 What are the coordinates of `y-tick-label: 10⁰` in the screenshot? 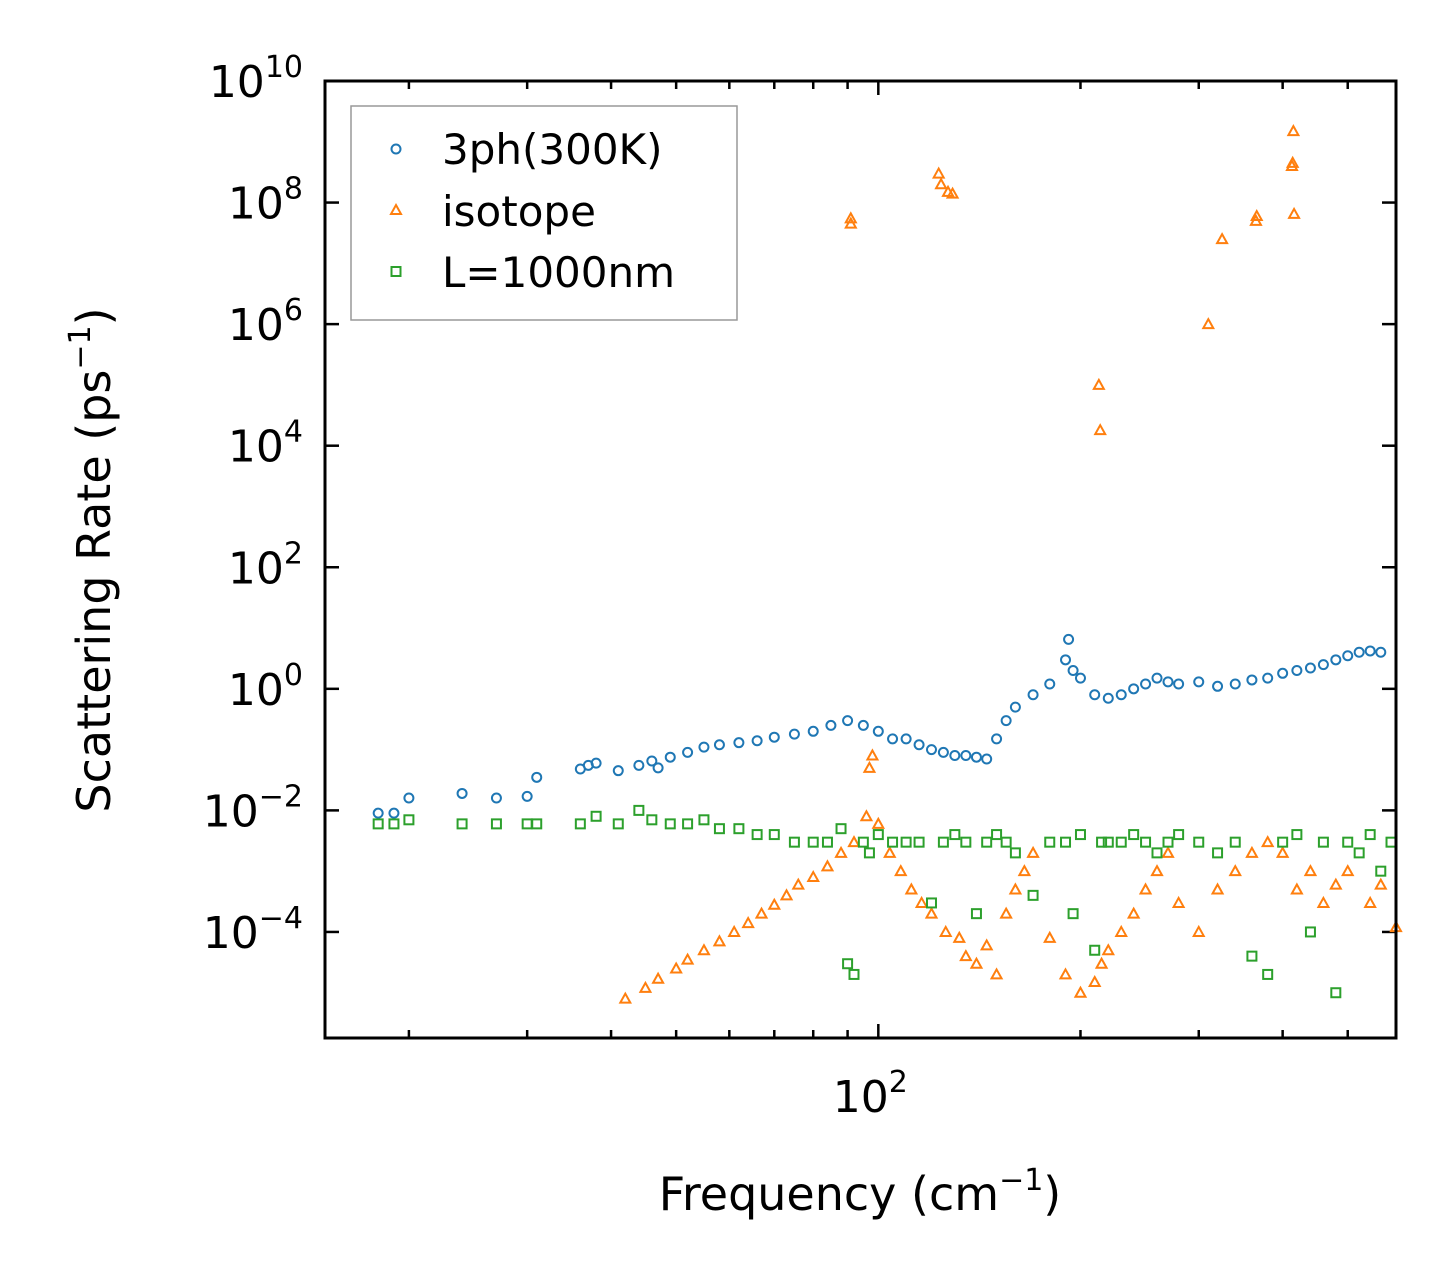 It's located at (265, 687).